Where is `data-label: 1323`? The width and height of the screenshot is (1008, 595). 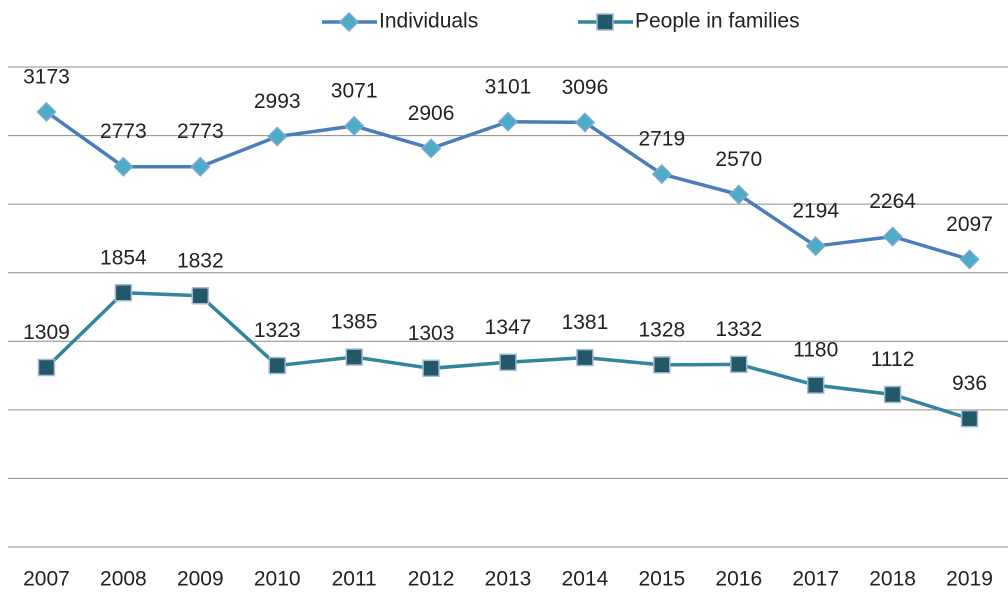
data-label: 1323 is located at coordinates (277, 330).